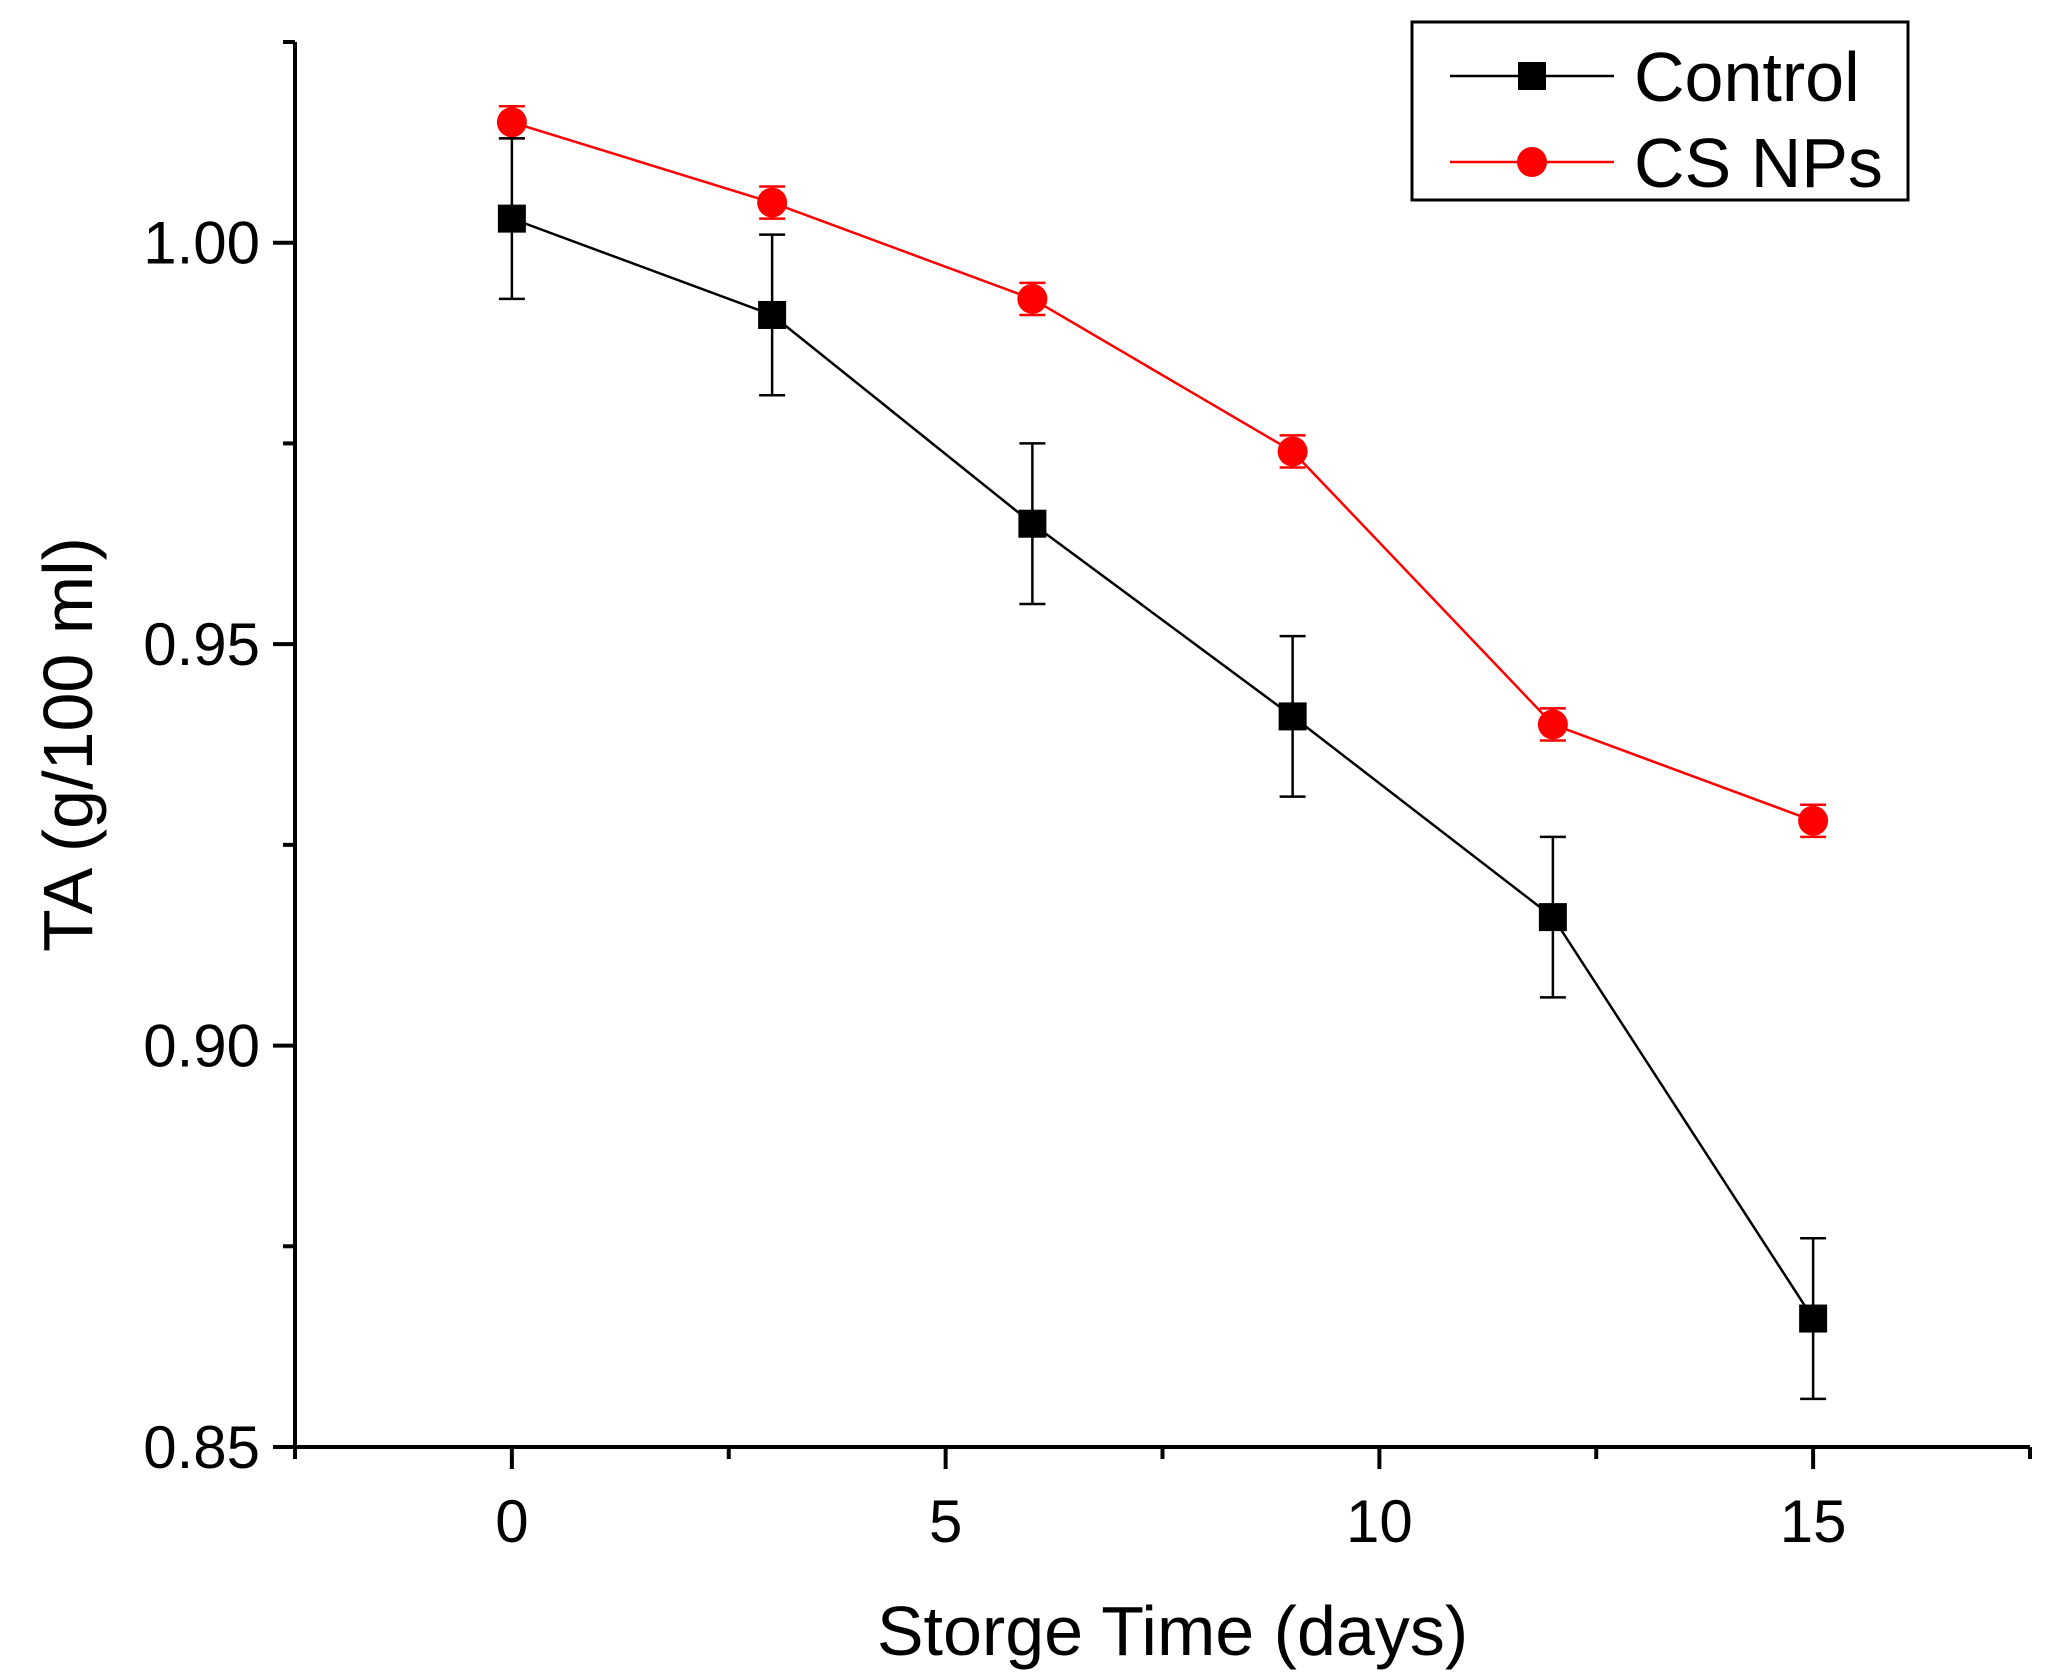  What do you see at coordinates (511, 1521) in the screenshot?
I see `x-tick-label: 0` at bounding box center [511, 1521].